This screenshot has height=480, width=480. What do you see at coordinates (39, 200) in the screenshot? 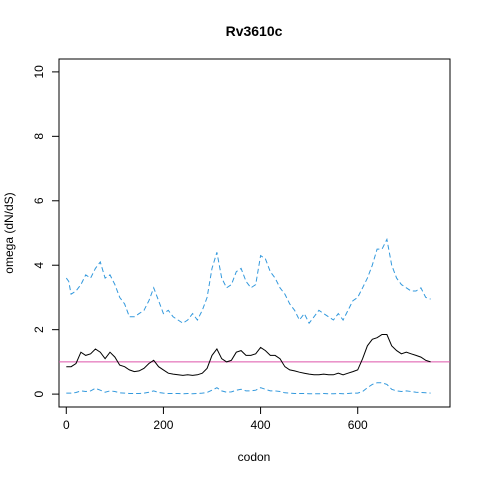
I see `y-tick-label: 6` at bounding box center [39, 200].